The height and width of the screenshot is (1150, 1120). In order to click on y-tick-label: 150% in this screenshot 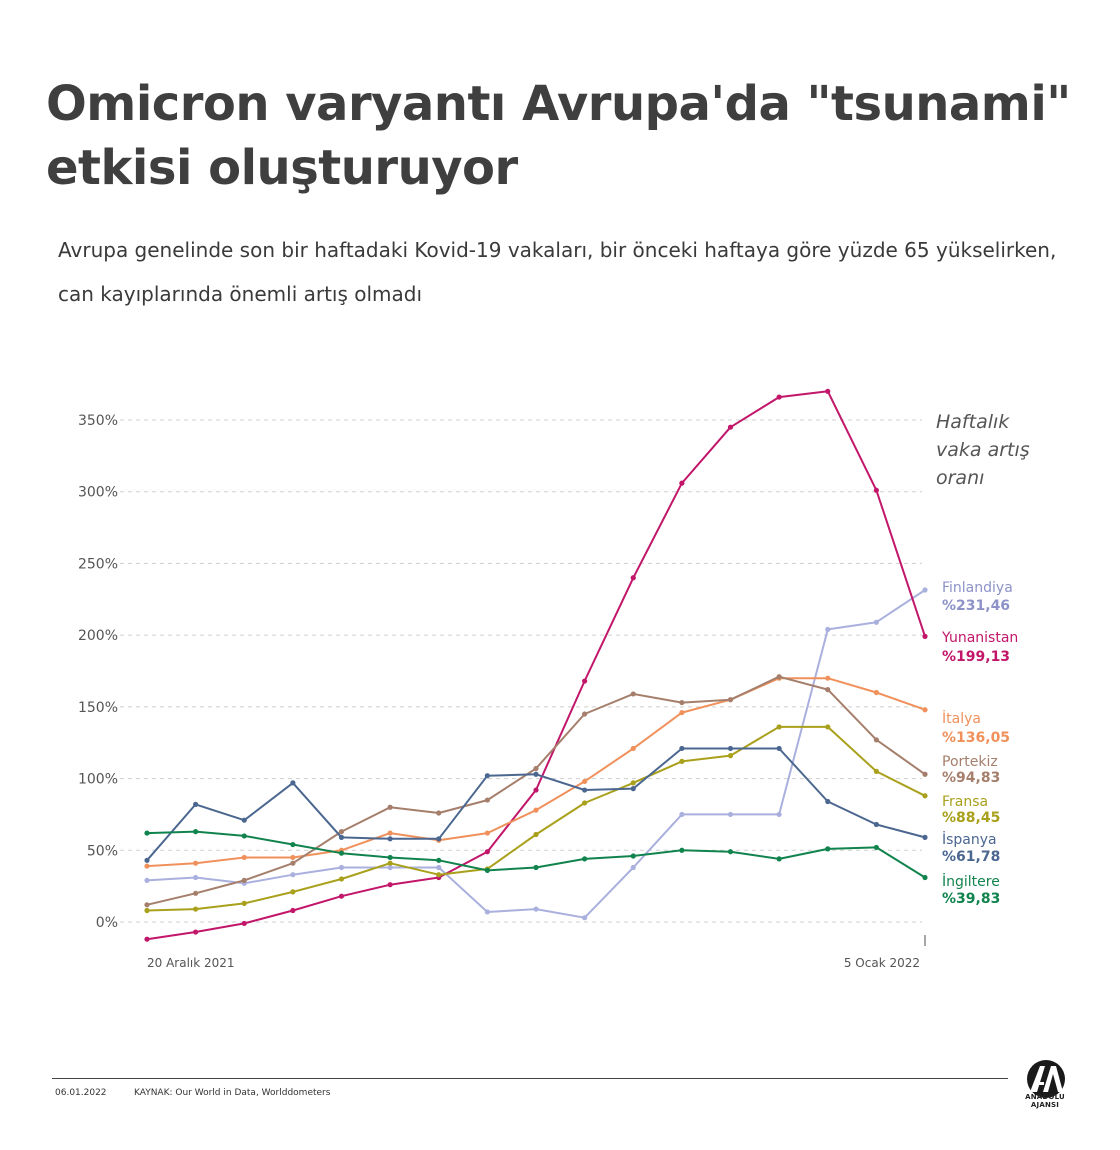, I will do `click(98, 708)`.